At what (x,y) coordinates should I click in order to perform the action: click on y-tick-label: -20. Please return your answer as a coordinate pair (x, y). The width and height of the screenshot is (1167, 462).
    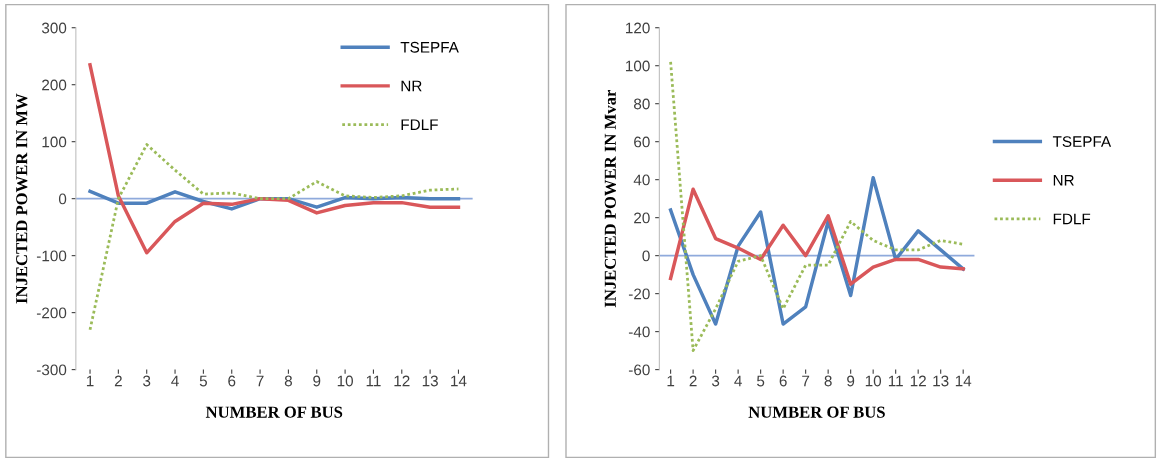
    Looking at the image, I should click on (639, 294).